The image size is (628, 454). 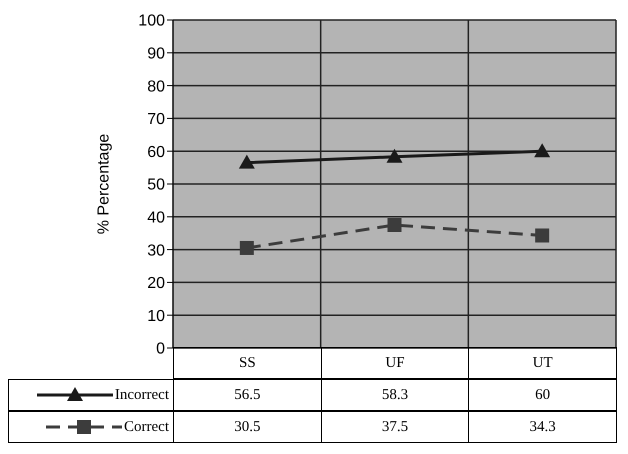 I want to click on data-label: 37.5, so click(x=395, y=427).